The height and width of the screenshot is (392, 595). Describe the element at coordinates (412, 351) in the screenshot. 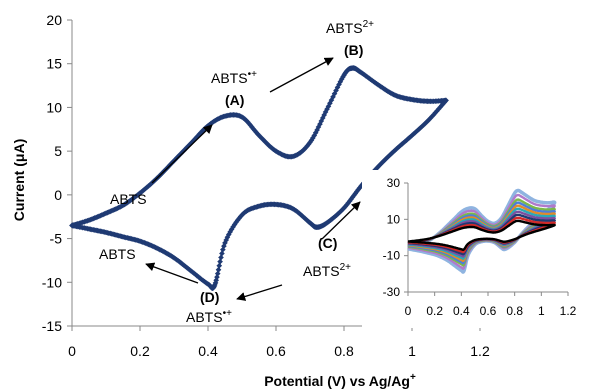

I see `x-tick-label: 1` at that location.